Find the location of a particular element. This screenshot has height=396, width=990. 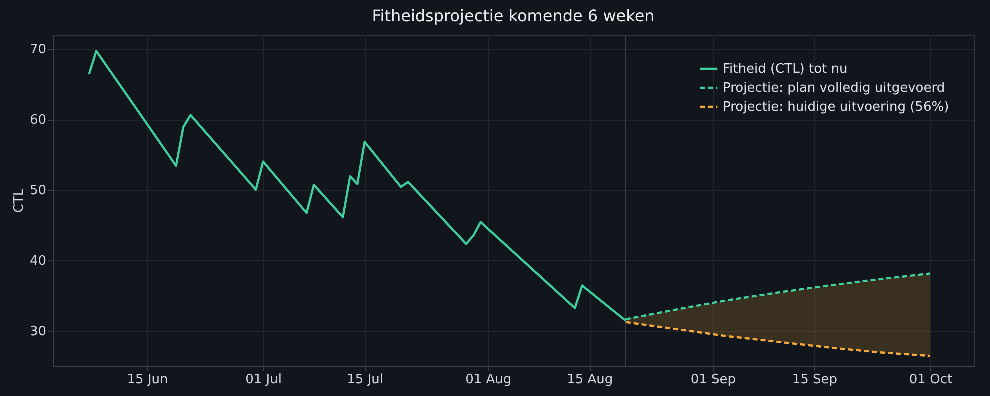

x-tick-label: 15 Sep is located at coordinates (815, 380).